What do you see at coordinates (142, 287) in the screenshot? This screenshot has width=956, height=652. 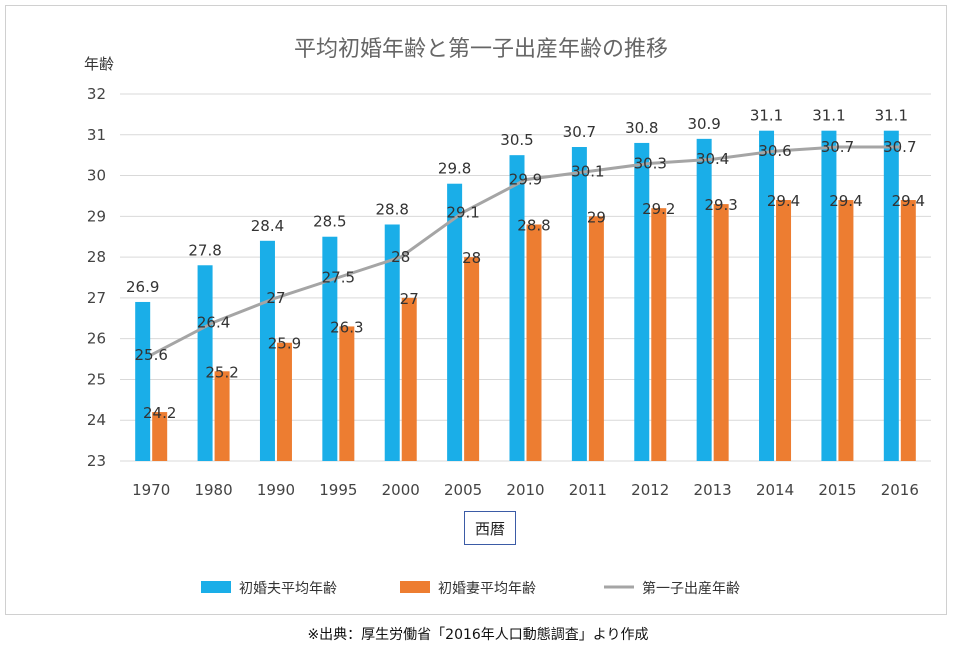 I see `data-label-husband: 26.9` at bounding box center [142, 287].